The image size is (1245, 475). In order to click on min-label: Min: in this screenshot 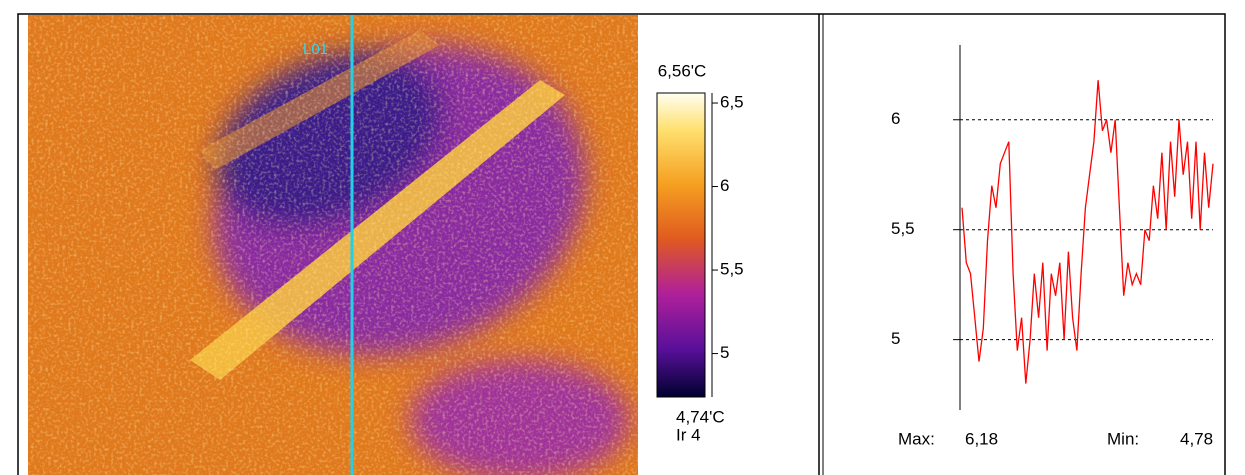, I will do `click(1123, 438)`.